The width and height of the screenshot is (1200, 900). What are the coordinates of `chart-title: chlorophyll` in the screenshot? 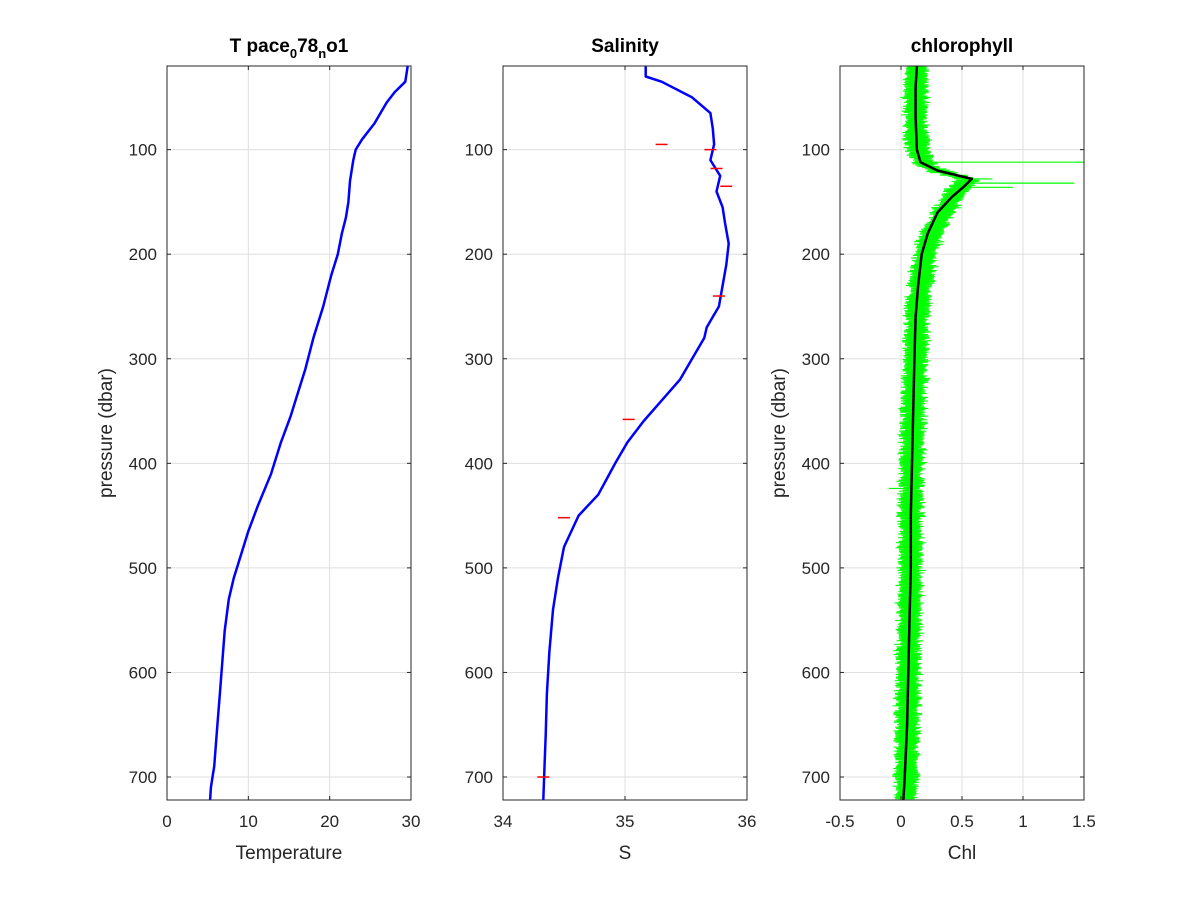 It's located at (962, 46).